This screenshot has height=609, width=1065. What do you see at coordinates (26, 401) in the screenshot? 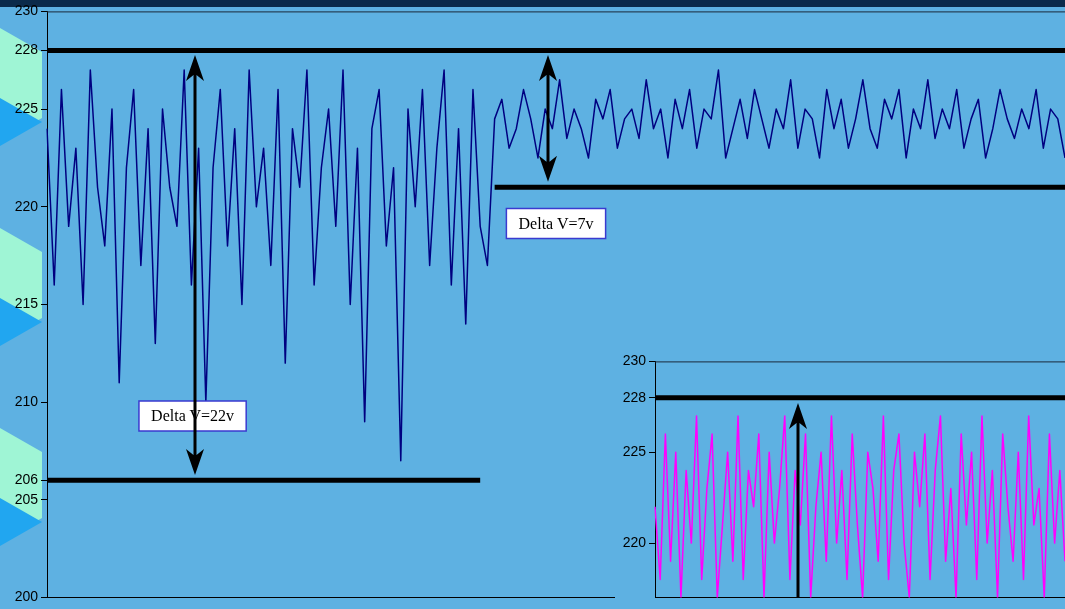
I see `y-tick-label: 210` at bounding box center [26, 401].